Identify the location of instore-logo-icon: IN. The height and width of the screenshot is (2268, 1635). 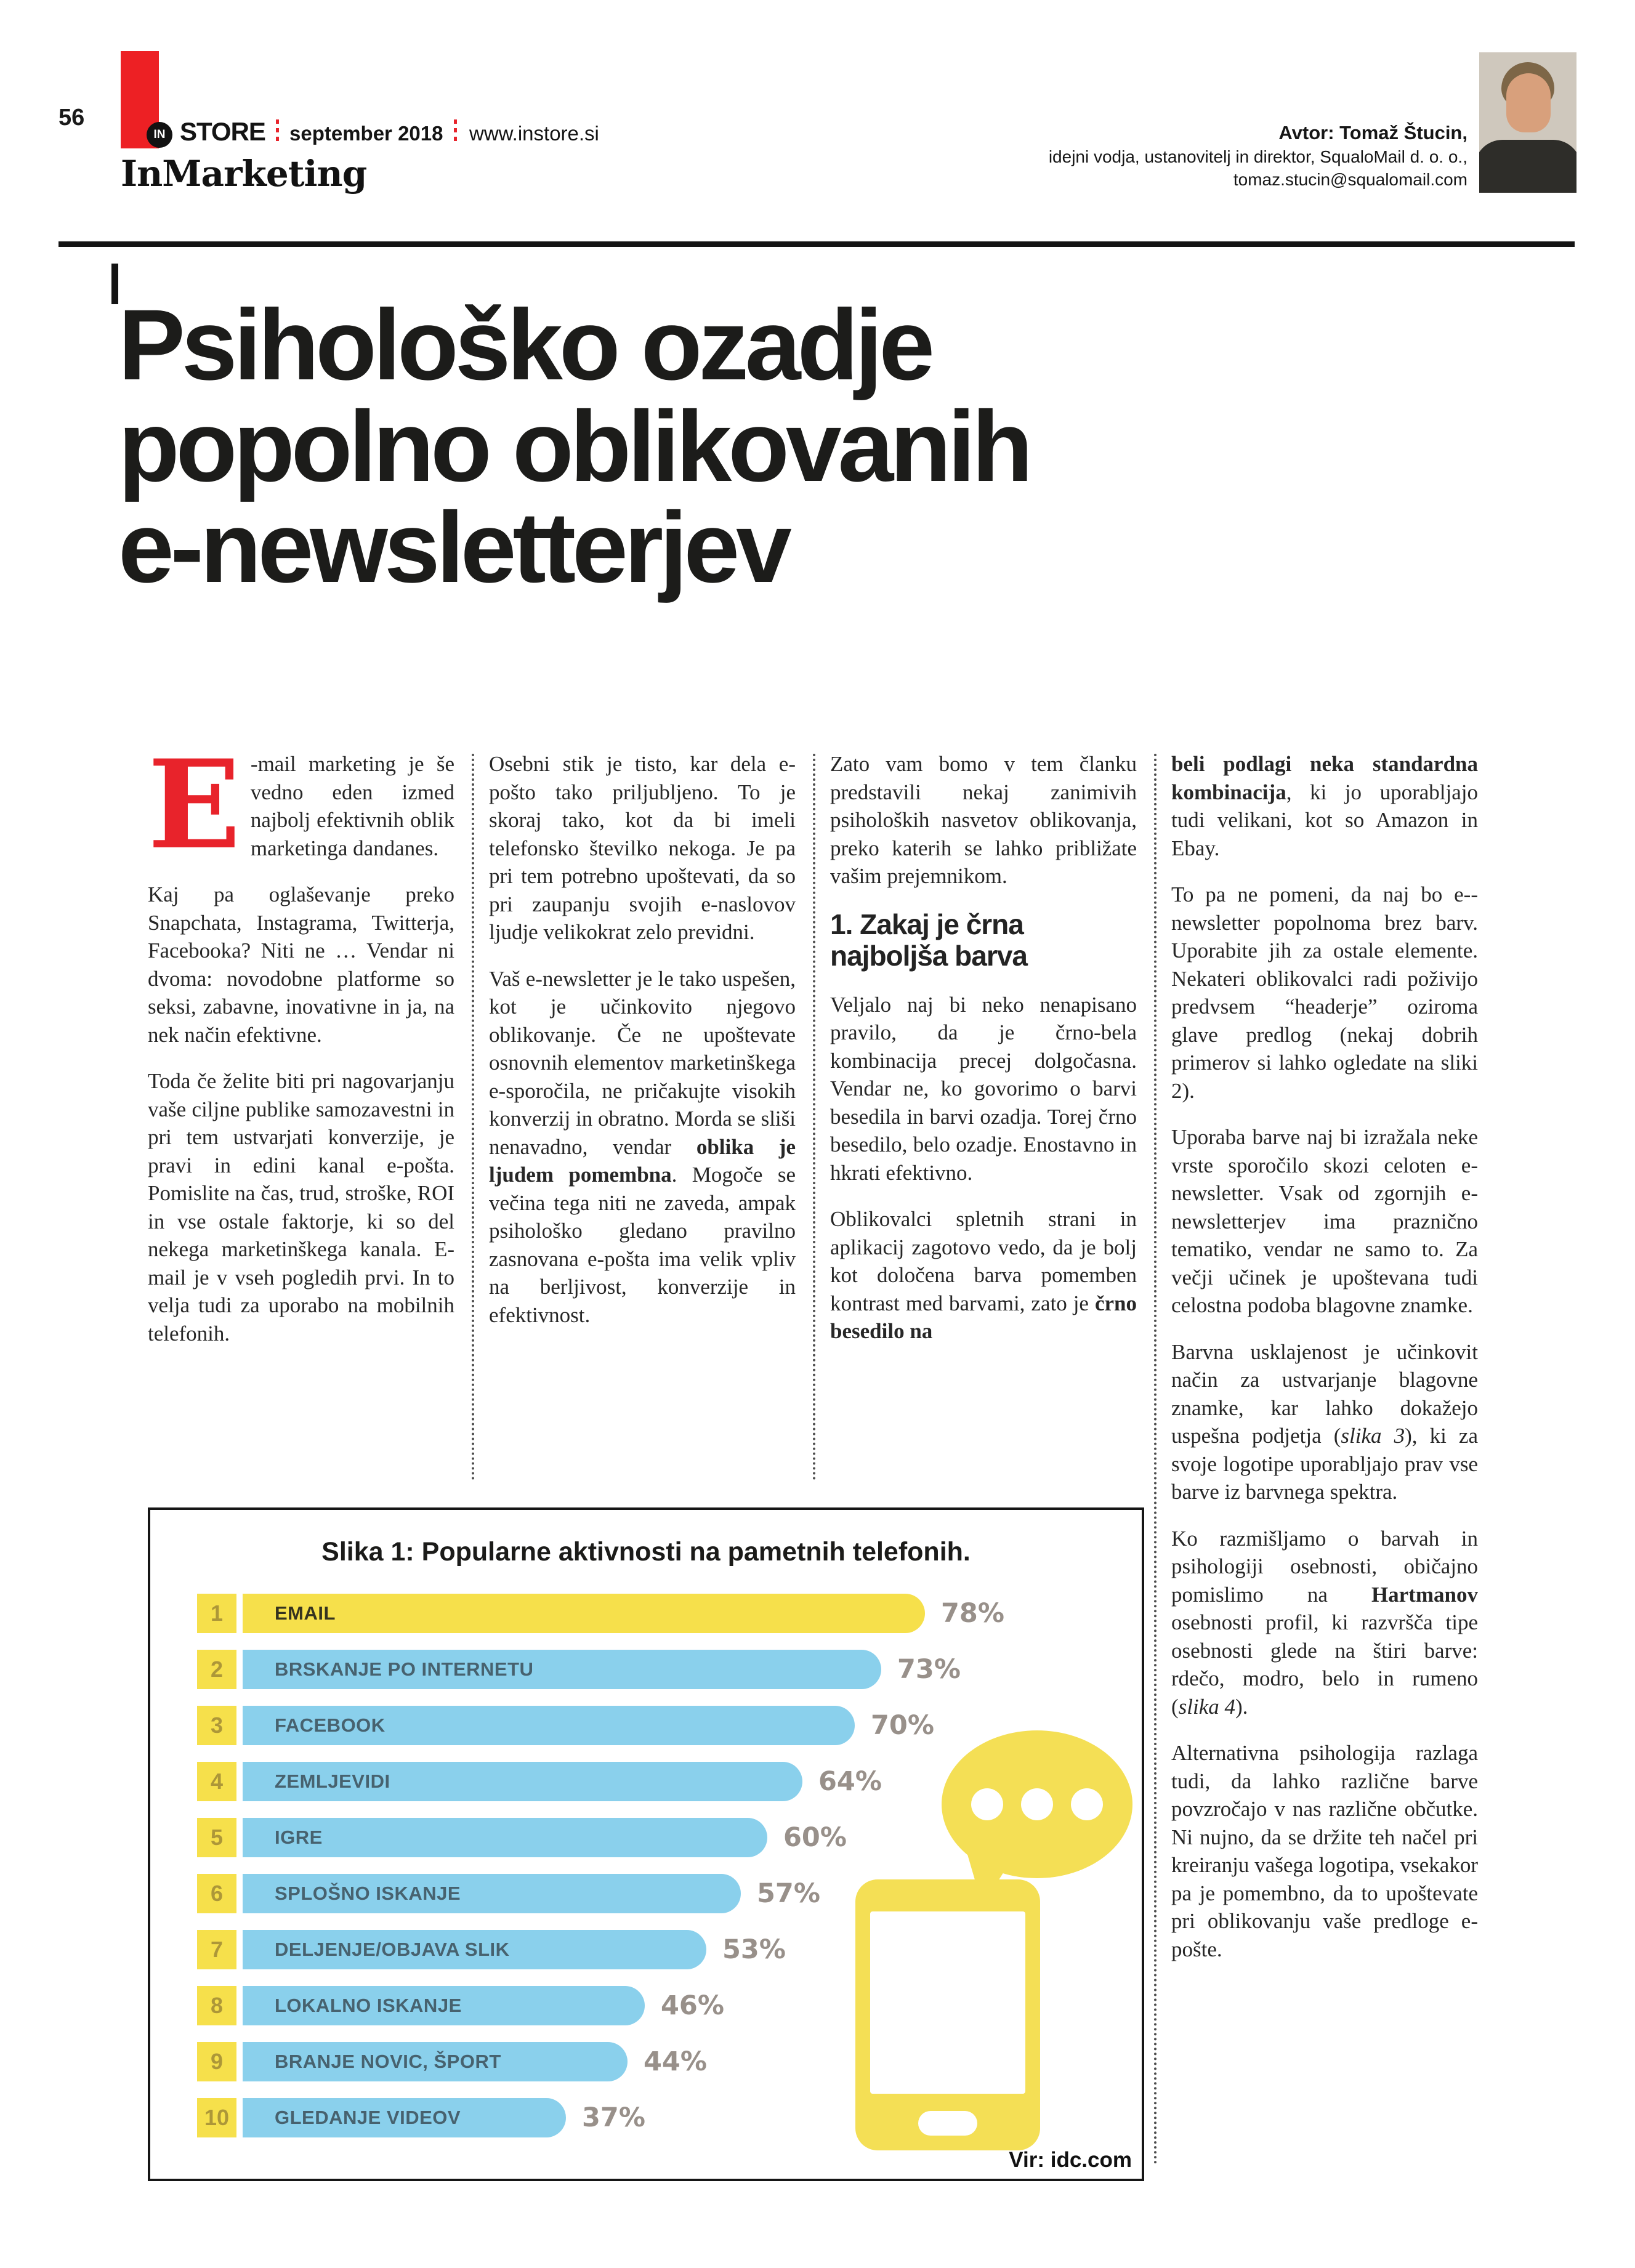
(159, 135).